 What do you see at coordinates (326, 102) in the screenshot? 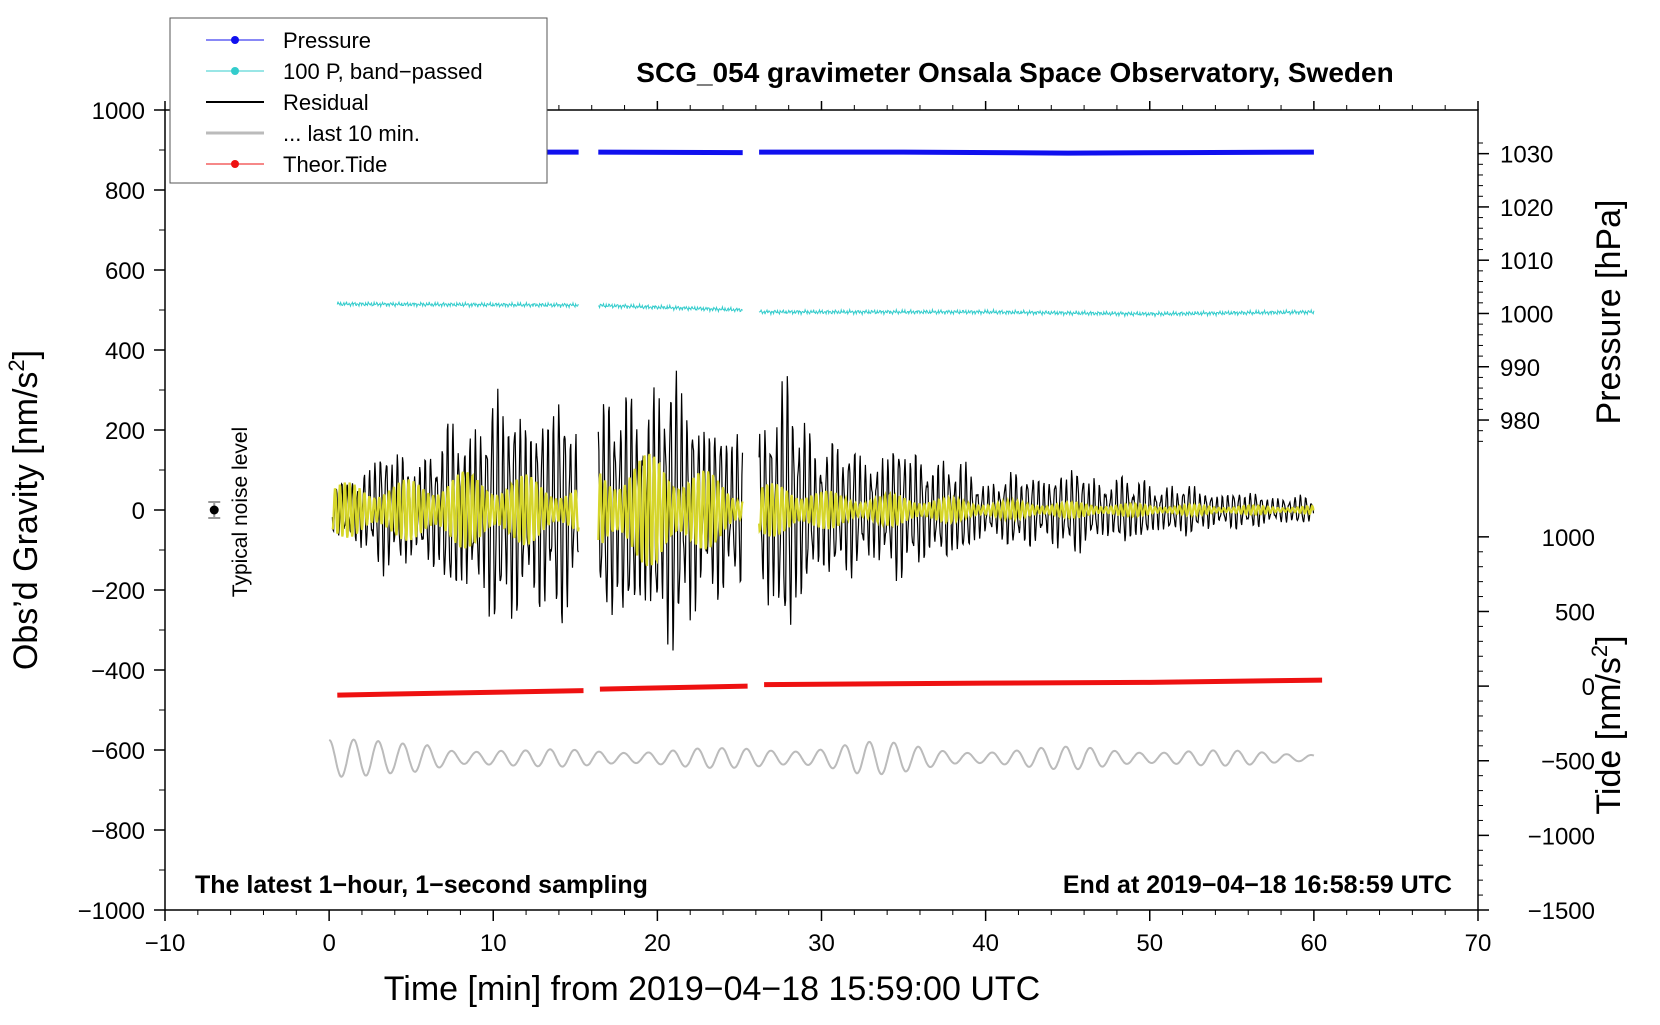
I see `legend-label-residual: Residual` at bounding box center [326, 102].